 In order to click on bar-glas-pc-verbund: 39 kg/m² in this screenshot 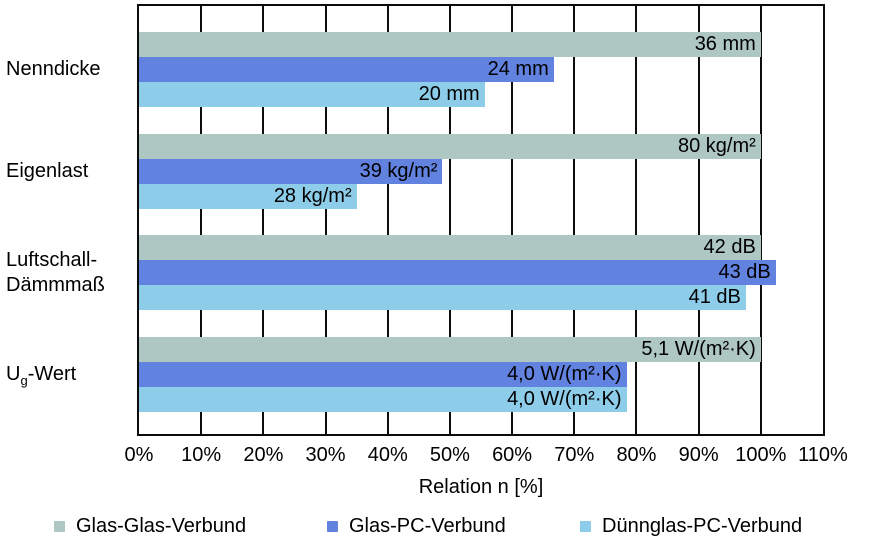, I will do `click(291, 171)`.